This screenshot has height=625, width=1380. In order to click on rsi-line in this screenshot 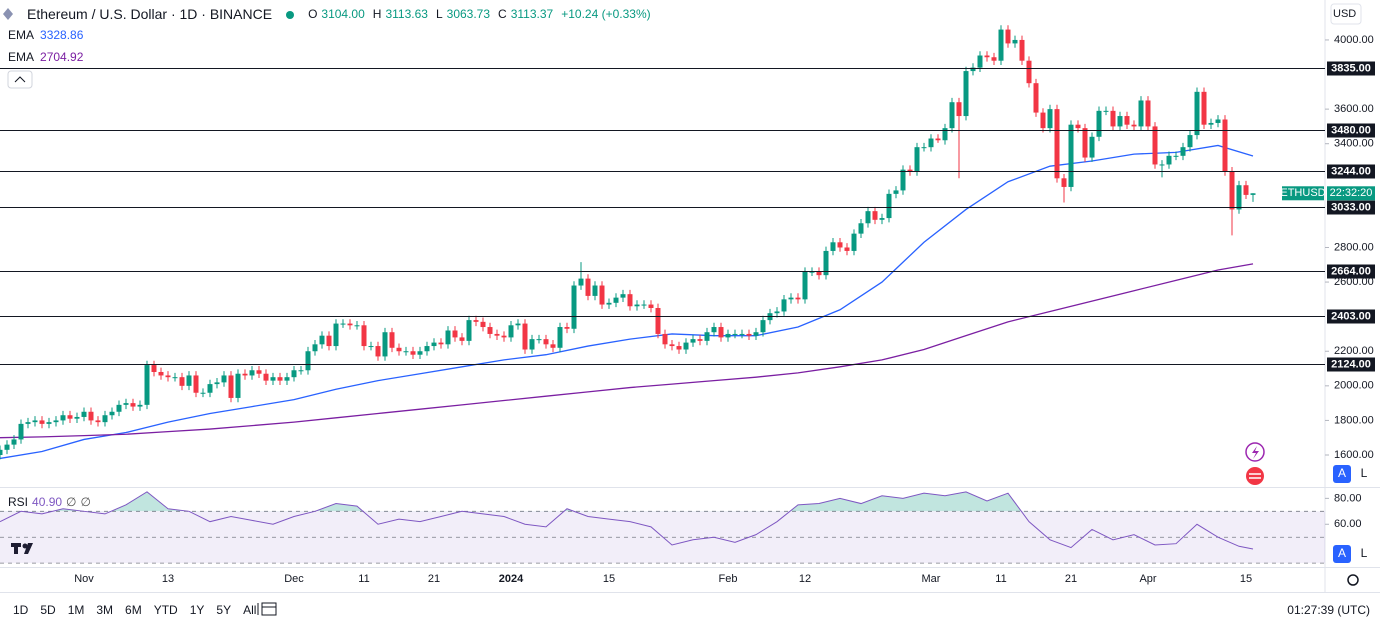, I will do `click(627, 520)`.